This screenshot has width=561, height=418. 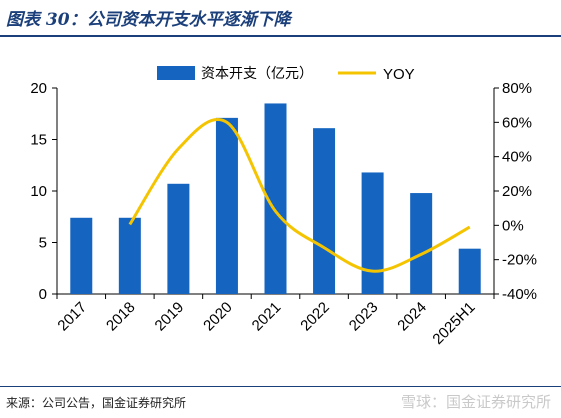 I want to click on y-left-tick-label: 20, so click(x=38, y=88).